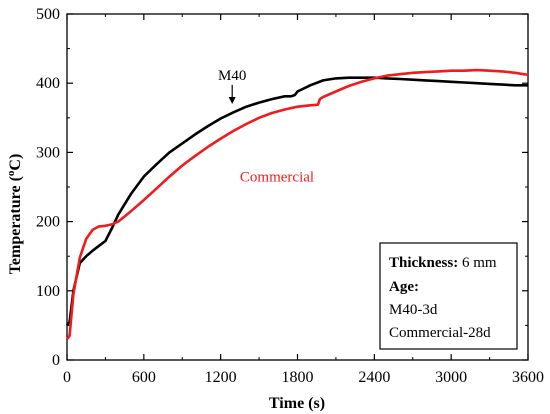 This screenshot has width=550, height=414. I want to click on y-tick-label: 0, so click(56, 360).